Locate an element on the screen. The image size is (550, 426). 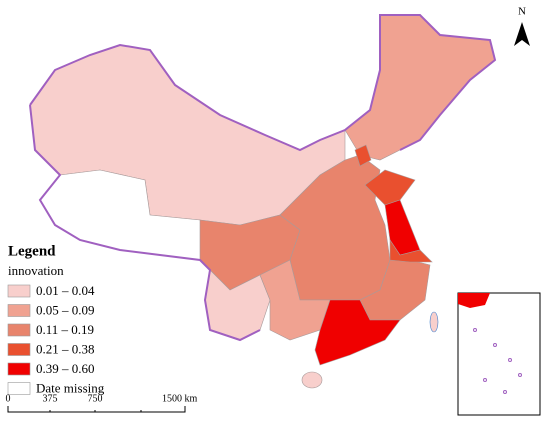
north-arrow is located at coordinates (522, 34).